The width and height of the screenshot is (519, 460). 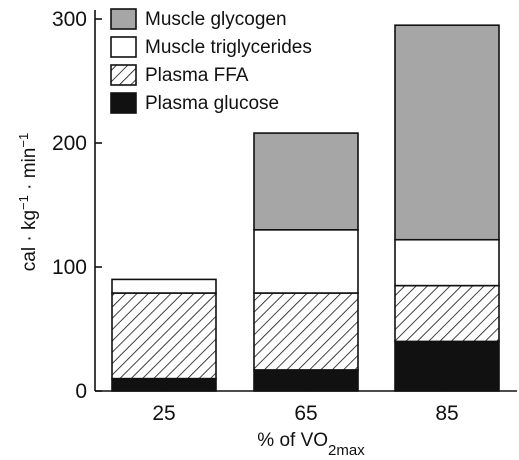 What do you see at coordinates (163, 413) in the screenshot?
I see `x-tick-label: 25` at bounding box center [163, 413].